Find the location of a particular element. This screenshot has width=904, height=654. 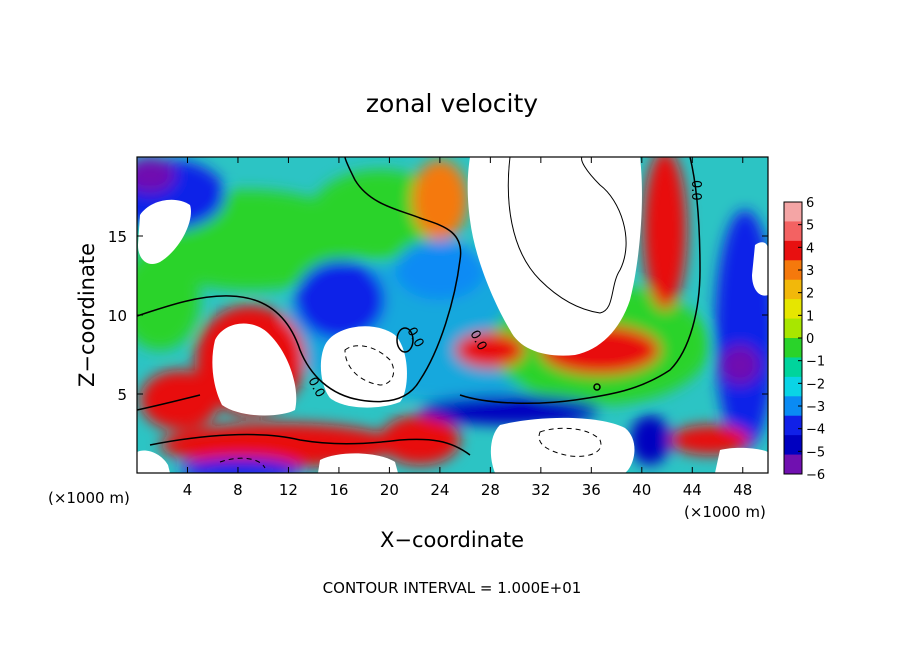

y-tick-label: 10 is located at coordinates (117, 316).